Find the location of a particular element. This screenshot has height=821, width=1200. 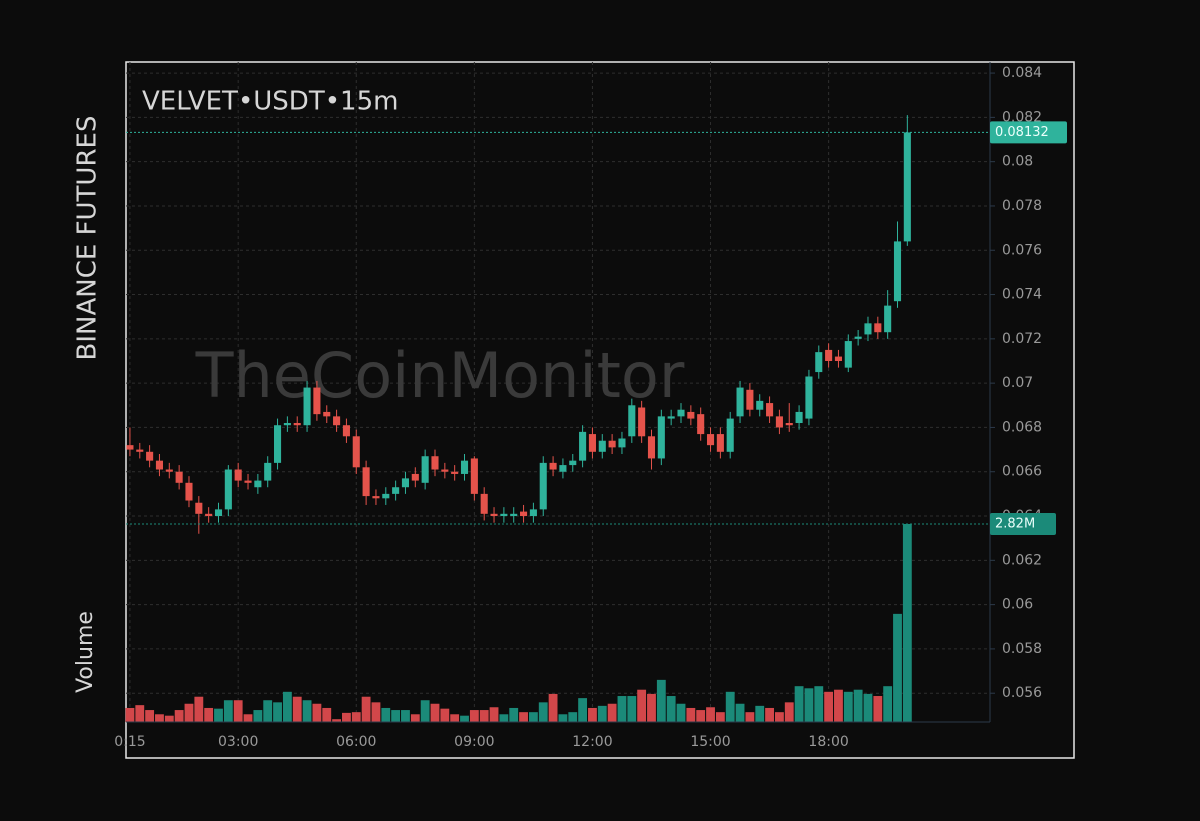

x-tick-label: 06:00 is located at coordinates (356, 742).